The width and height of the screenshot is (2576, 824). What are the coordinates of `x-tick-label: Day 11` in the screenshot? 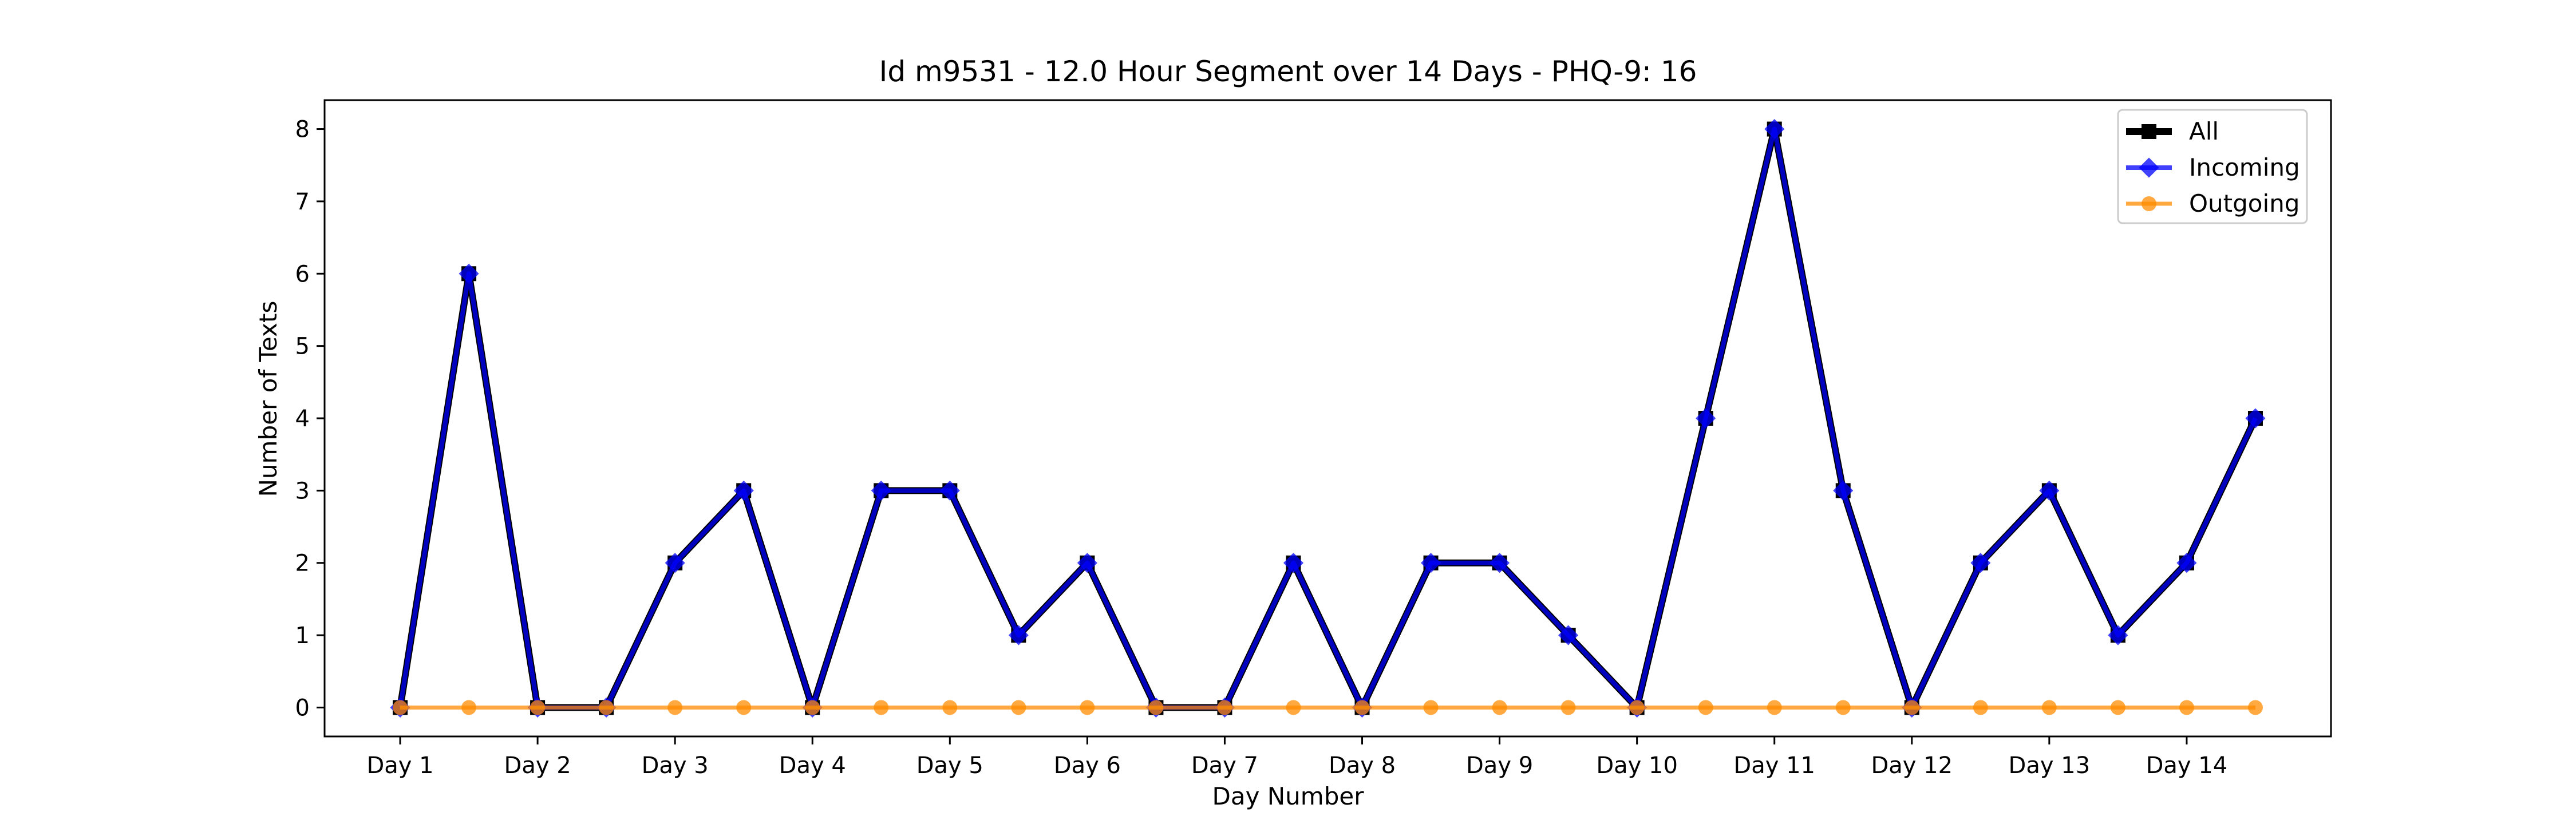 It's located at (1774, 765).